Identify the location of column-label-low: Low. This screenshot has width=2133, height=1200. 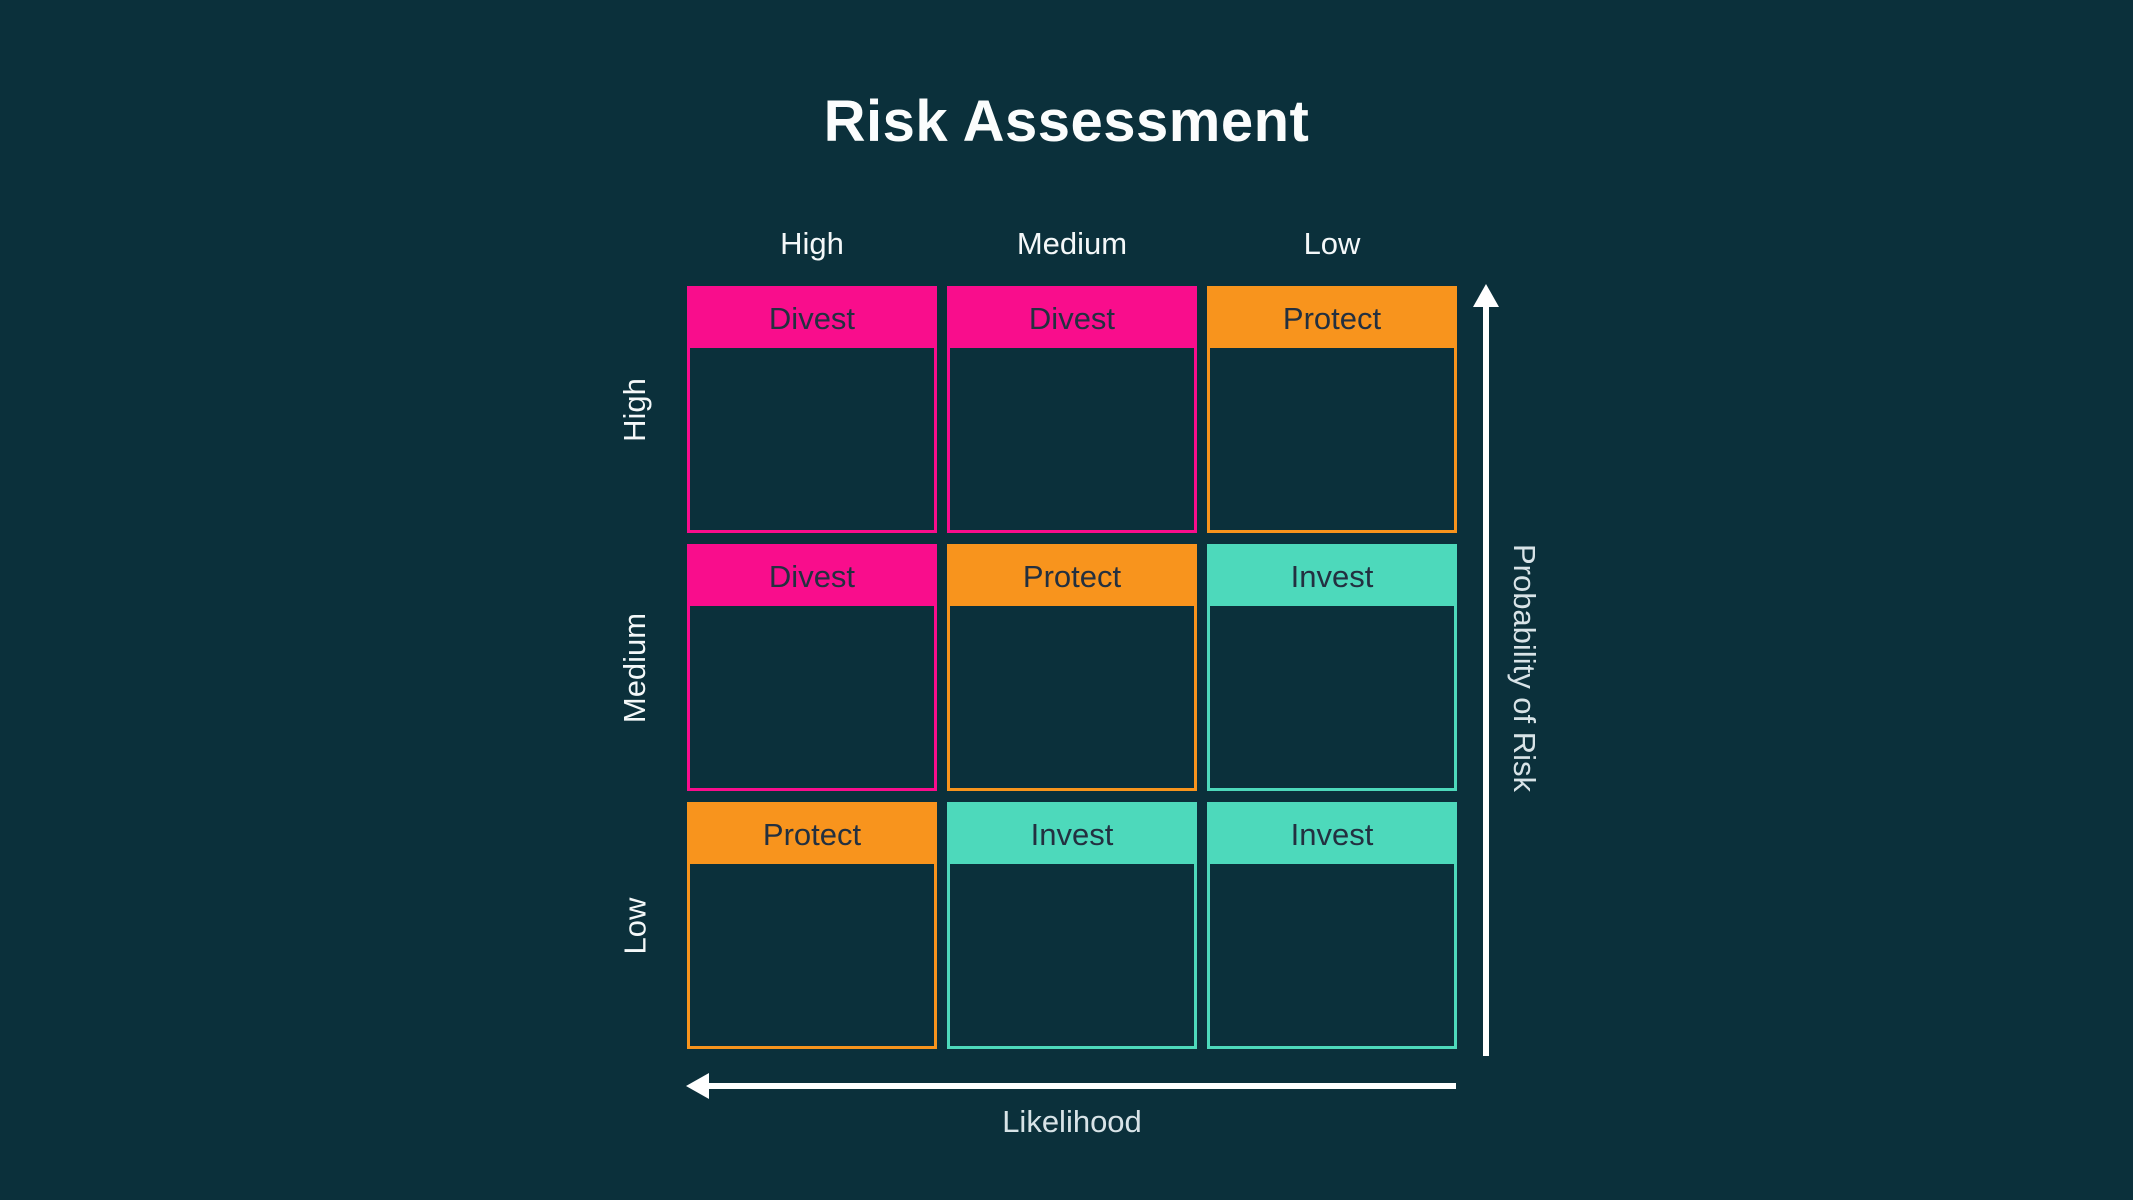
(1332, 243).